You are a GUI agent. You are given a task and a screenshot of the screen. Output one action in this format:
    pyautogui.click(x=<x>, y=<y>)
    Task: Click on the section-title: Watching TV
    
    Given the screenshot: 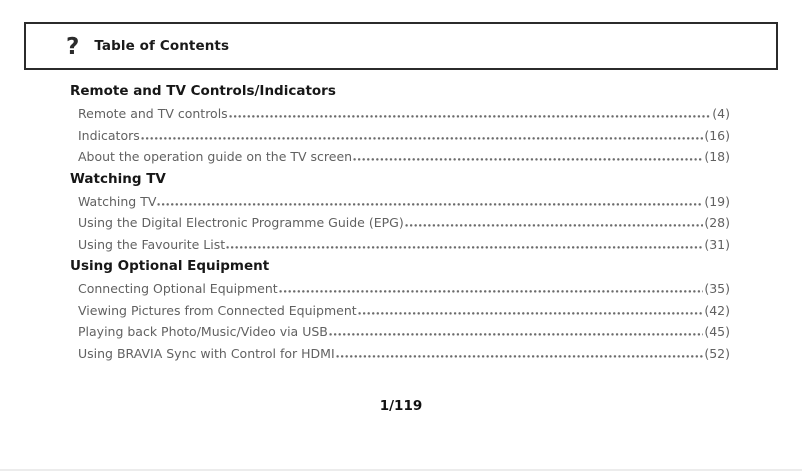 What is the action you would take?
    pyautogui.click(x=118, y=178)
    